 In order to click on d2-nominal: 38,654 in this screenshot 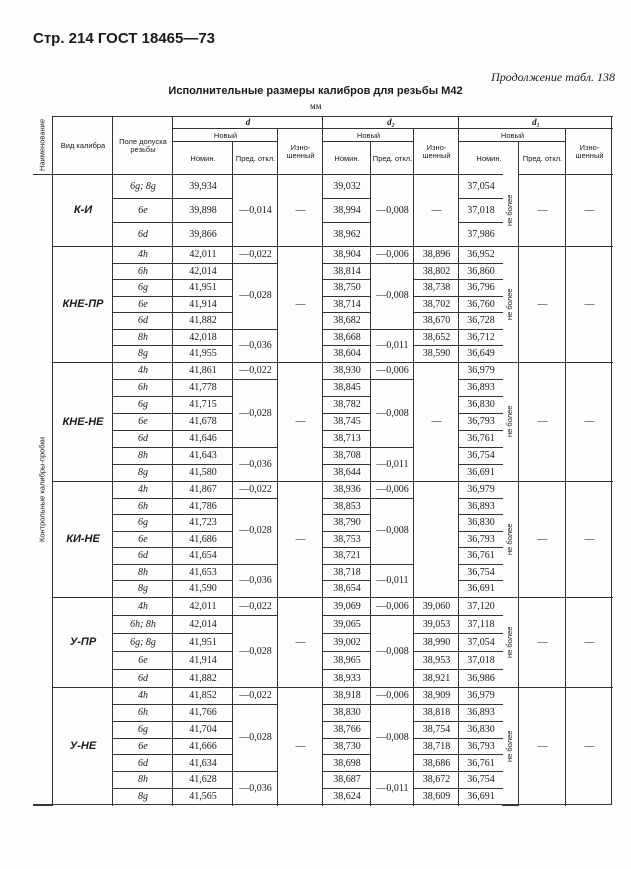, I will do `click(346, 589)`.